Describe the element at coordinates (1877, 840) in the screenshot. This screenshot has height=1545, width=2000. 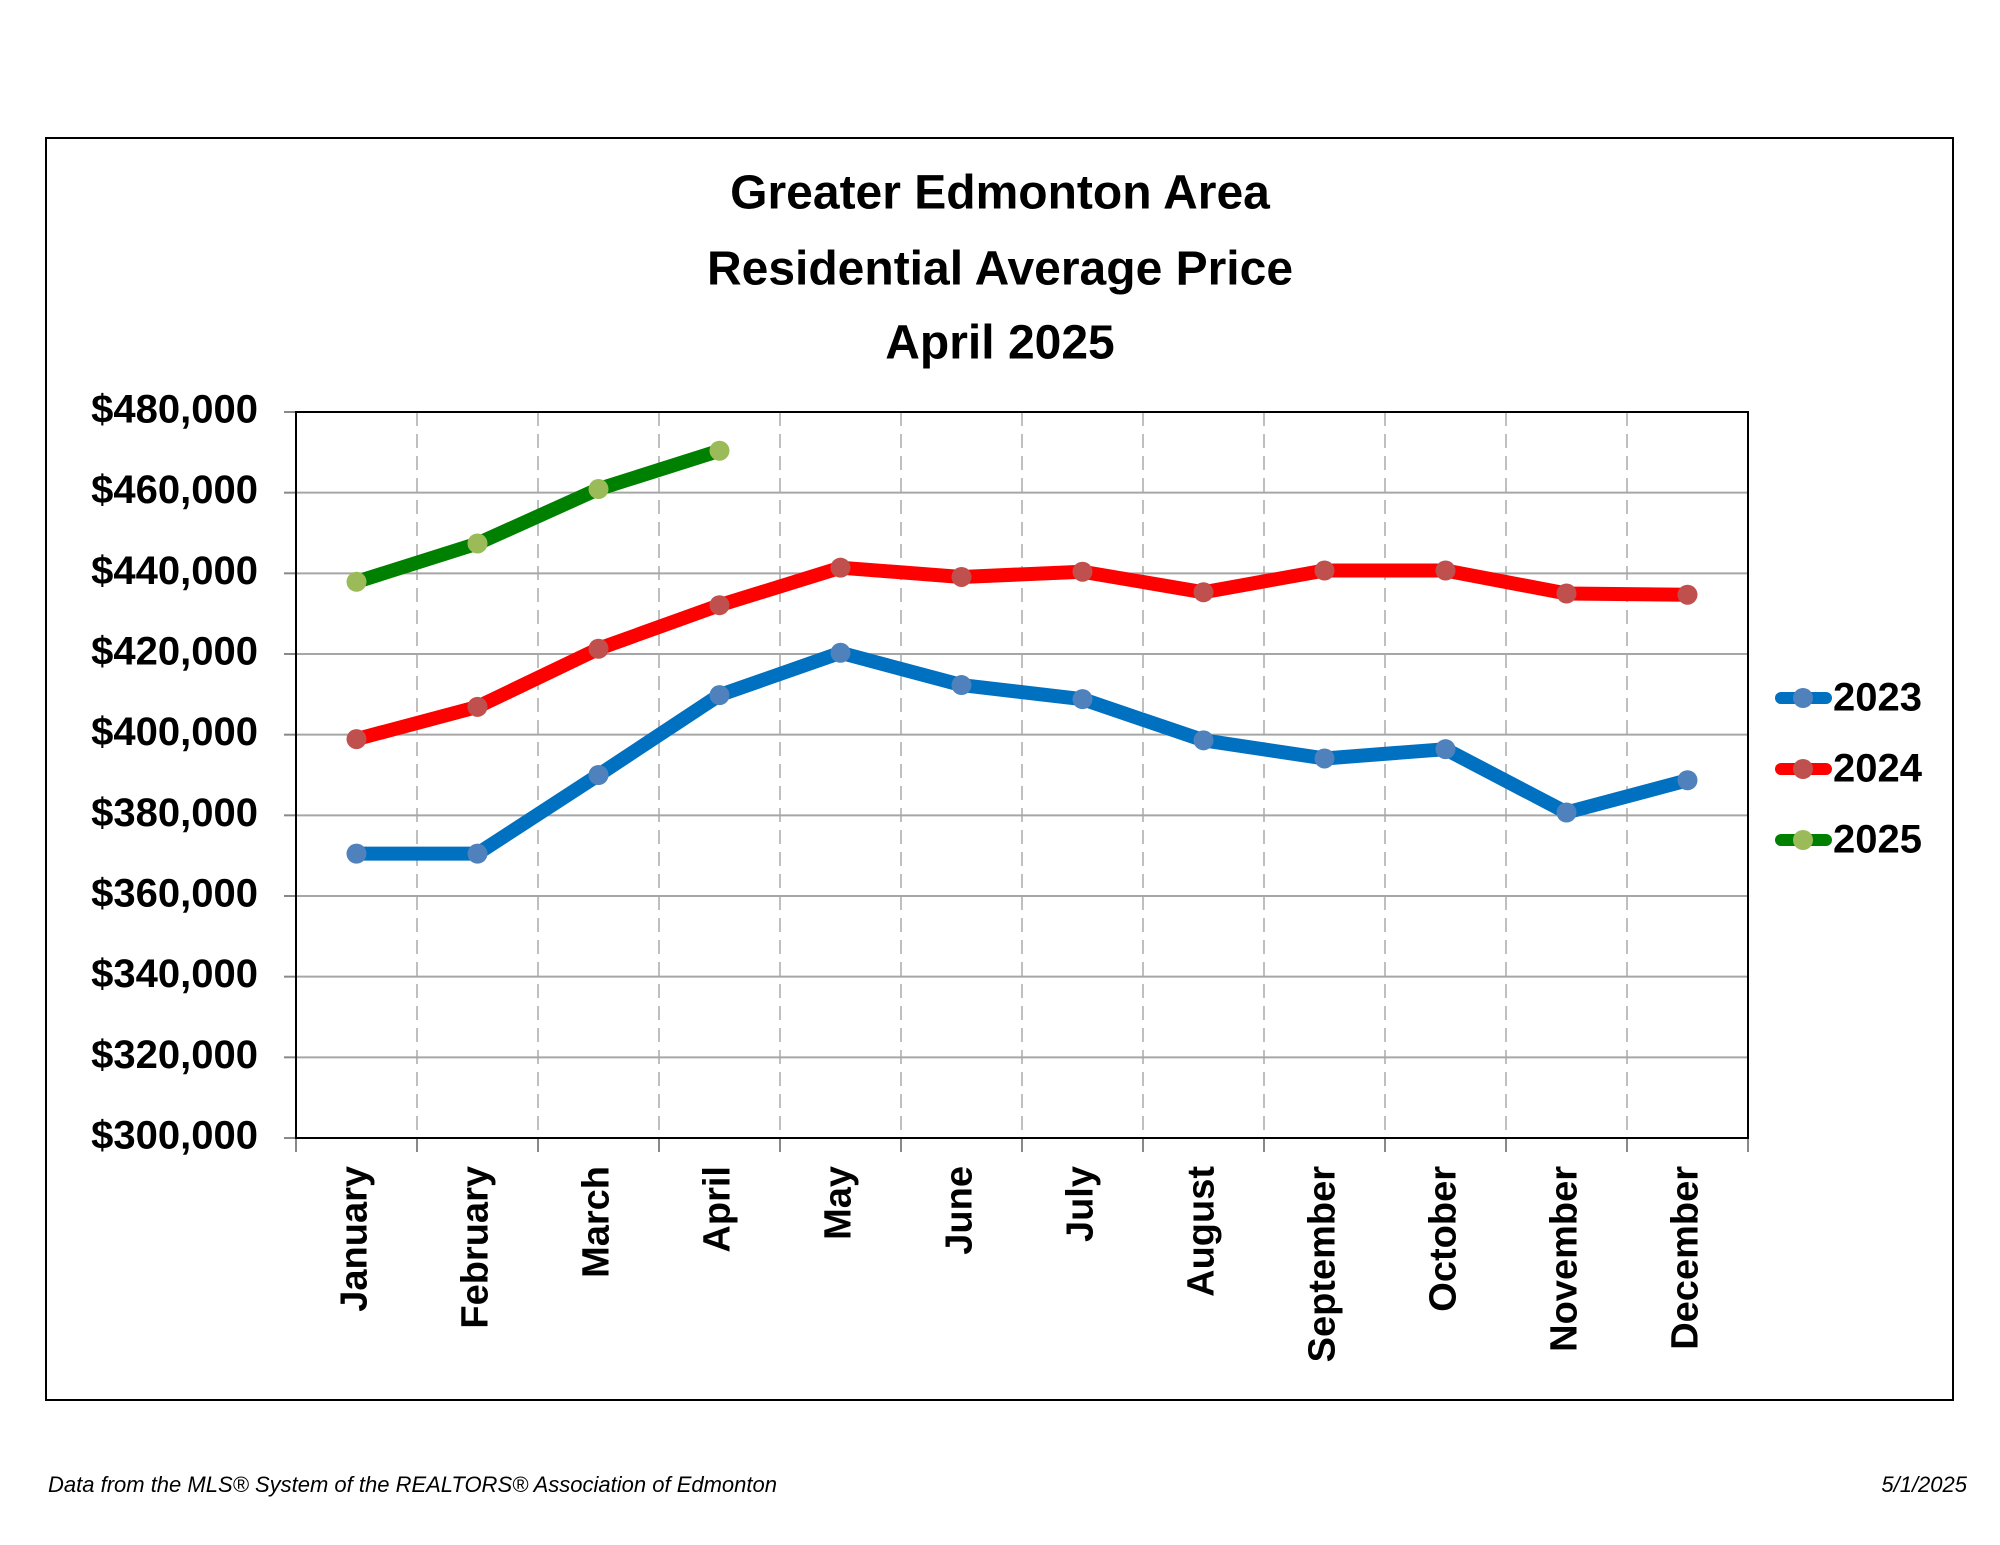
I see `legend-label: 2025` at that location.